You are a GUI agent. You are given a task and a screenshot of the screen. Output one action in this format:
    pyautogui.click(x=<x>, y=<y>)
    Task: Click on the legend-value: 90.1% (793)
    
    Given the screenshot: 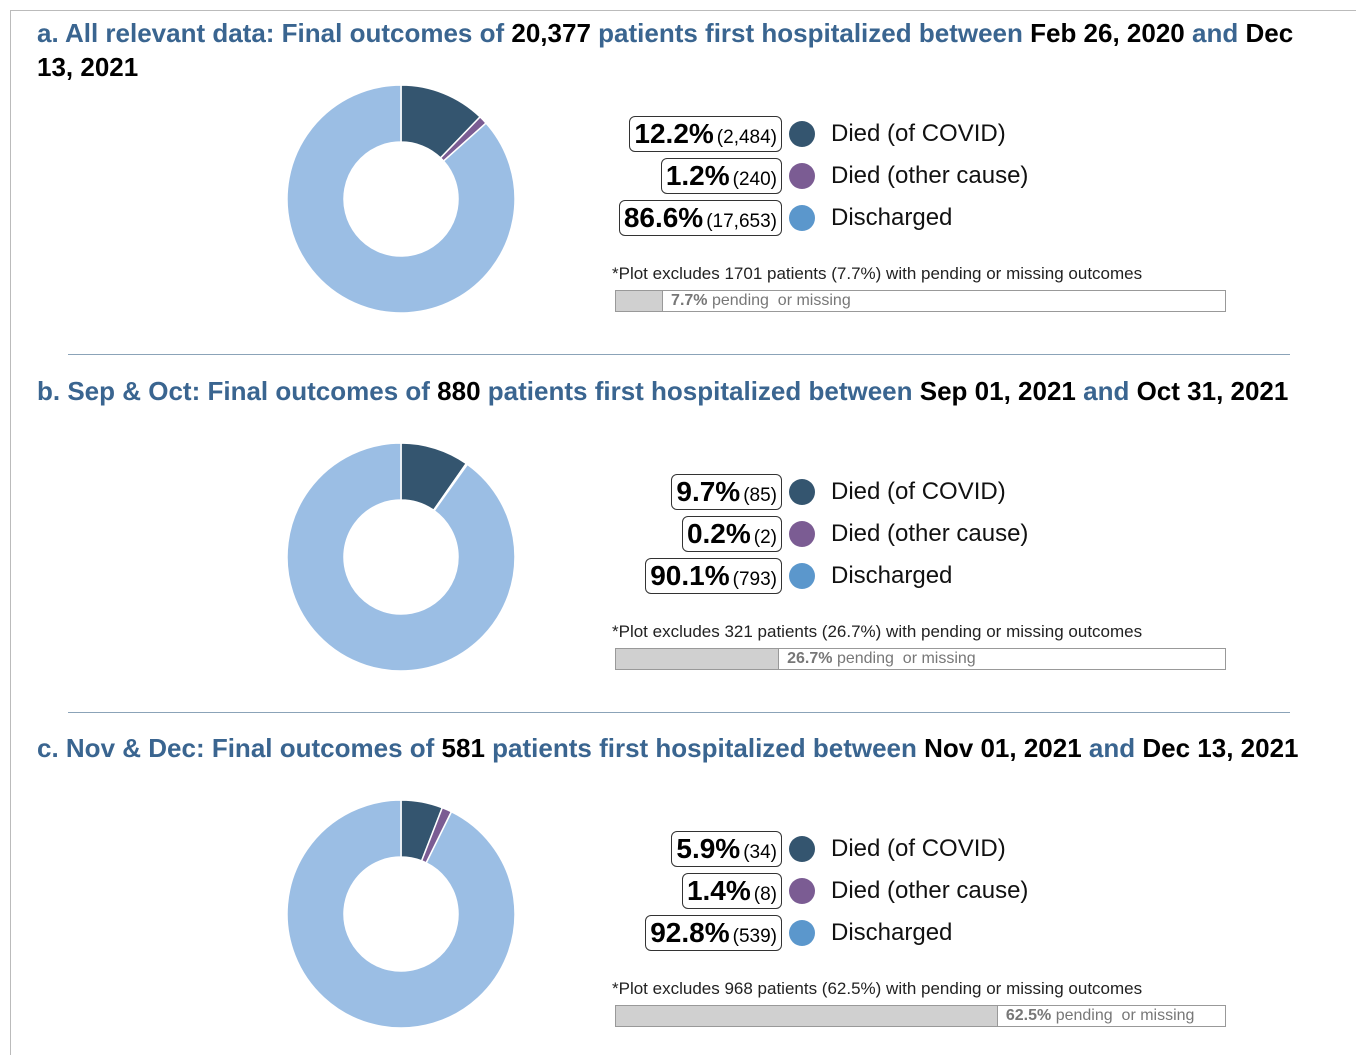 What is the action you would take?
    pyautogui.click(x=671, y=575)
    